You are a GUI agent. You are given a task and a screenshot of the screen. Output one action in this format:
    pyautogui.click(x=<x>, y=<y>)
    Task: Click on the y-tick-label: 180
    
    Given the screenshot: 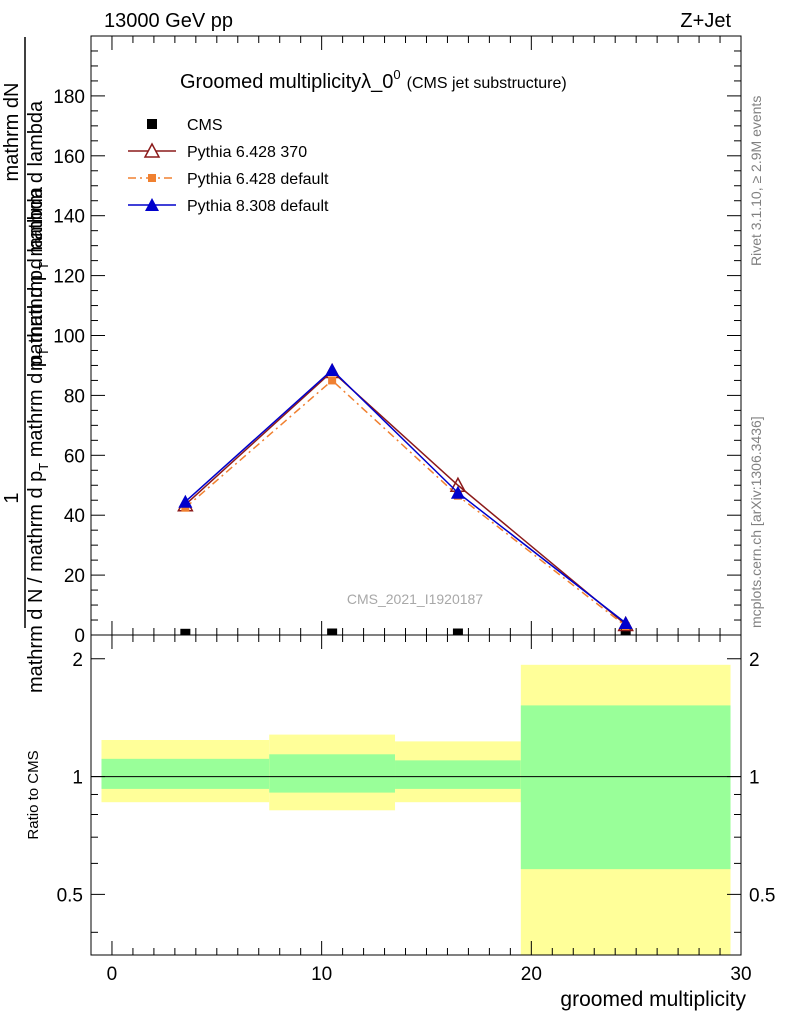 What is the action you would take?
    pyautogui.click(x=69, y=97)
    